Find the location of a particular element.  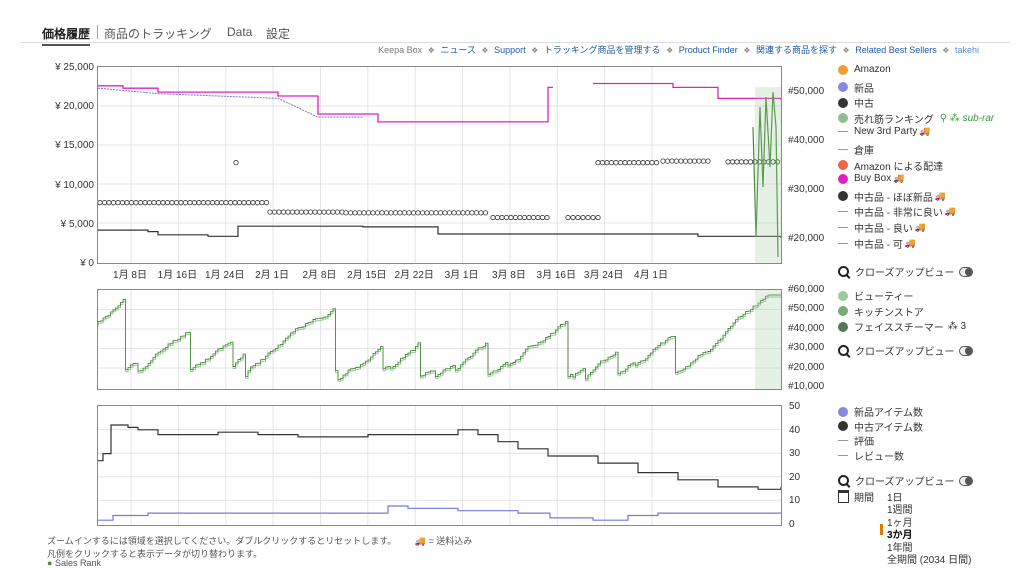

price-legend-item: 中古 is located at coordinates (856, 102).